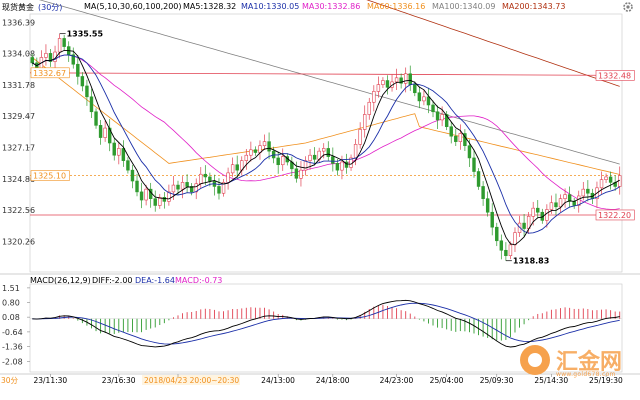 Image resolution: width=640 pixels, height=400 pixels. What do you see at coordinates (12, 361) in the screenshot?
I see `macd-tick-label: -2.08` at bounding box center [12, 361].